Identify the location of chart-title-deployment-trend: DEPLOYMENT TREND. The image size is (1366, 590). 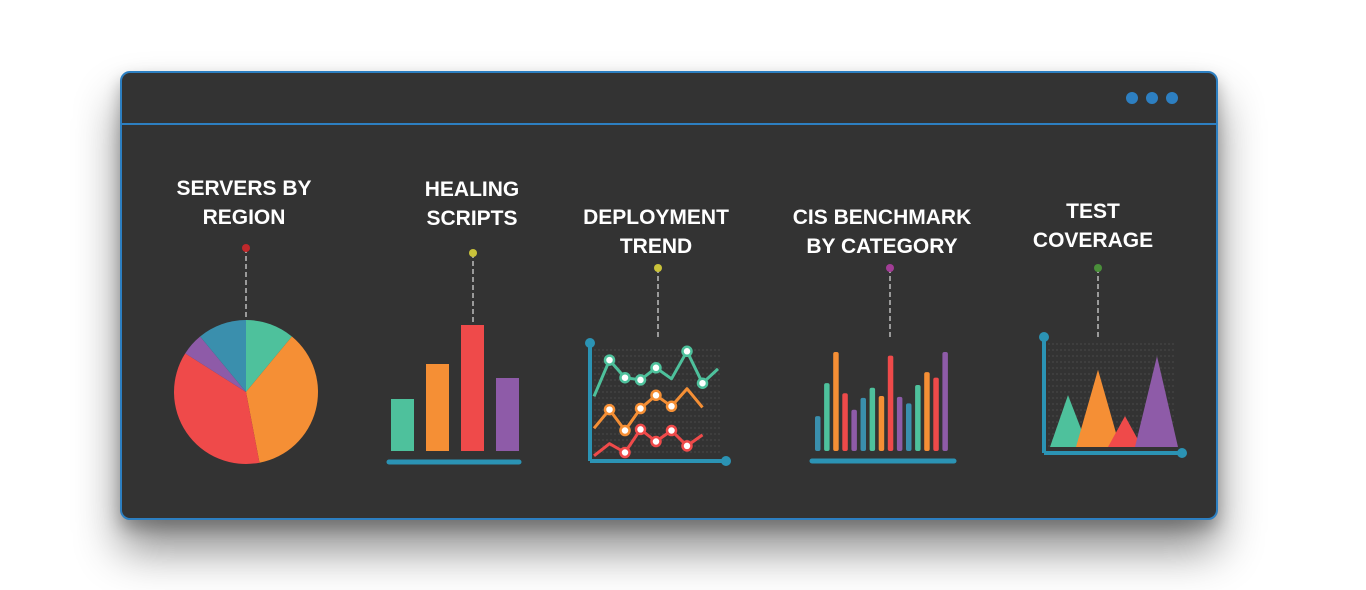
(656, 232).